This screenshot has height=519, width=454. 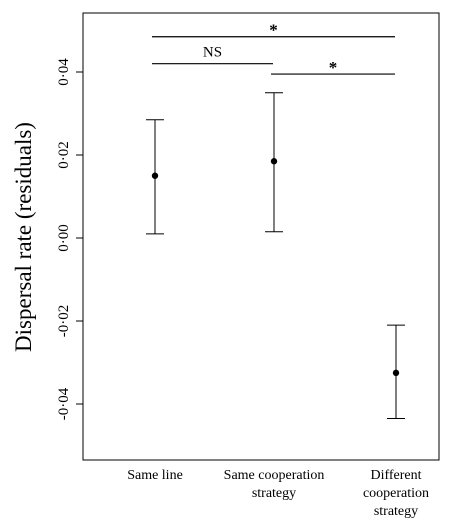 I want to click on y-tick-label: 0·02, so click(x=64, y=155).